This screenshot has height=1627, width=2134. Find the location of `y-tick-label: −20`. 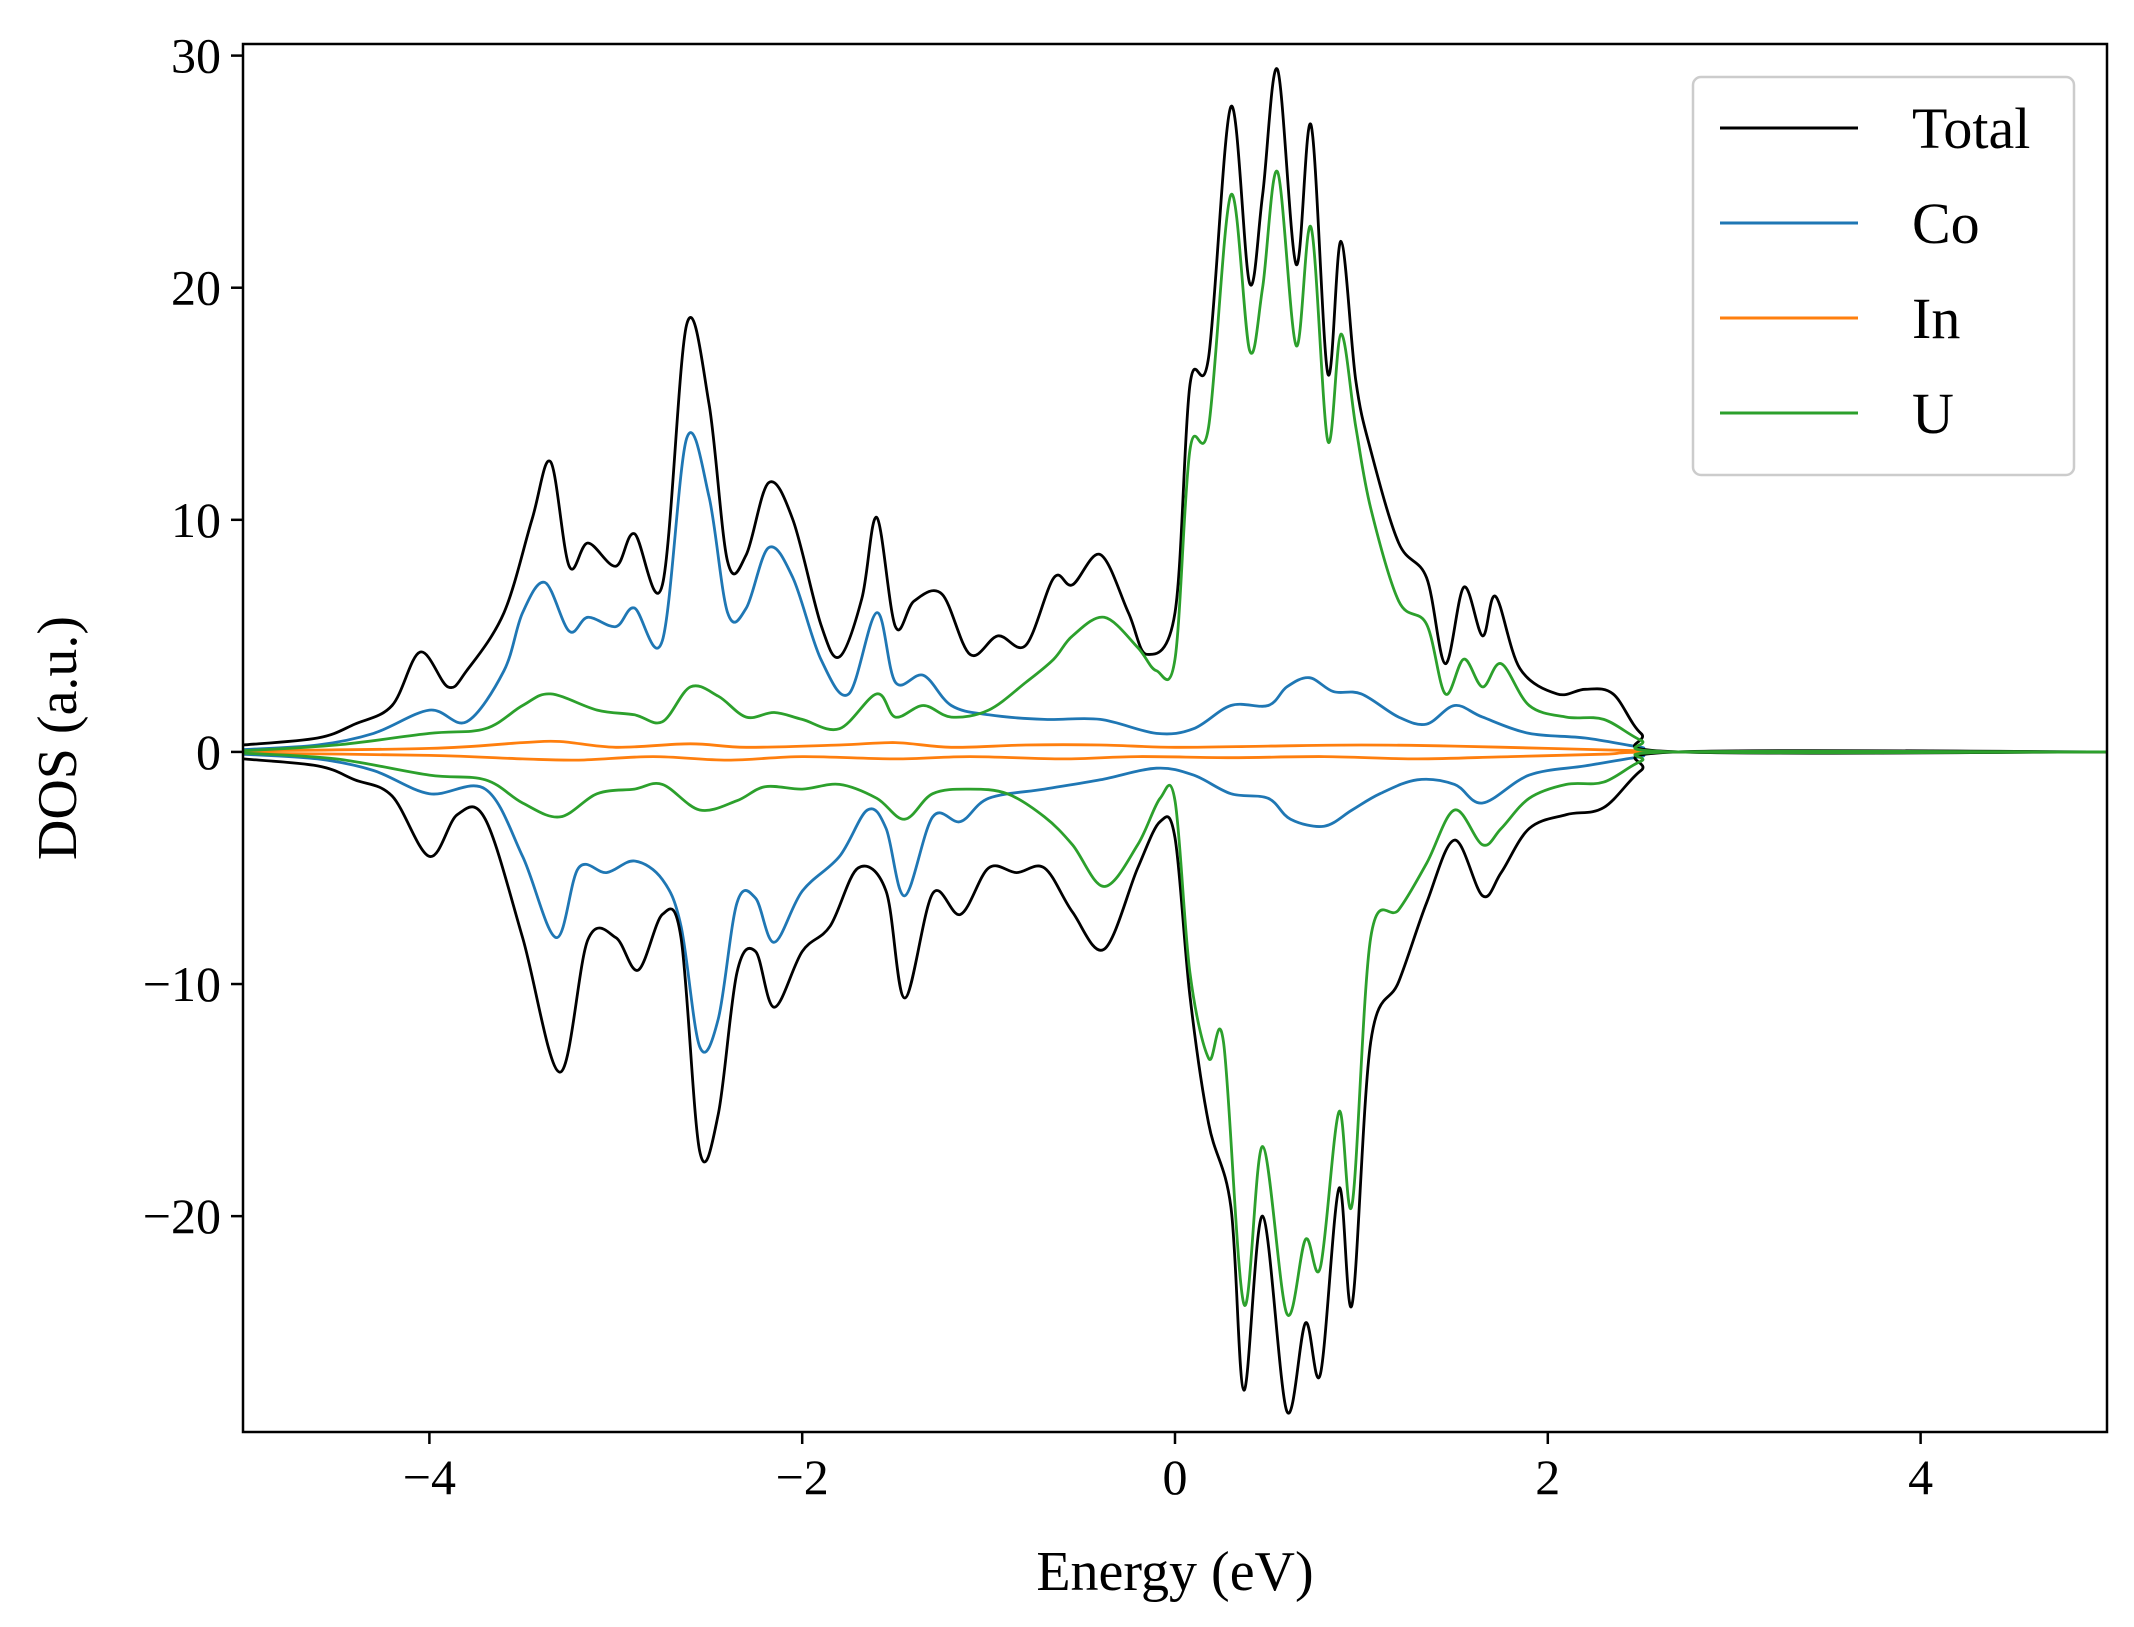

y-tick-label: −20 is located at coordinates (182, 1216).